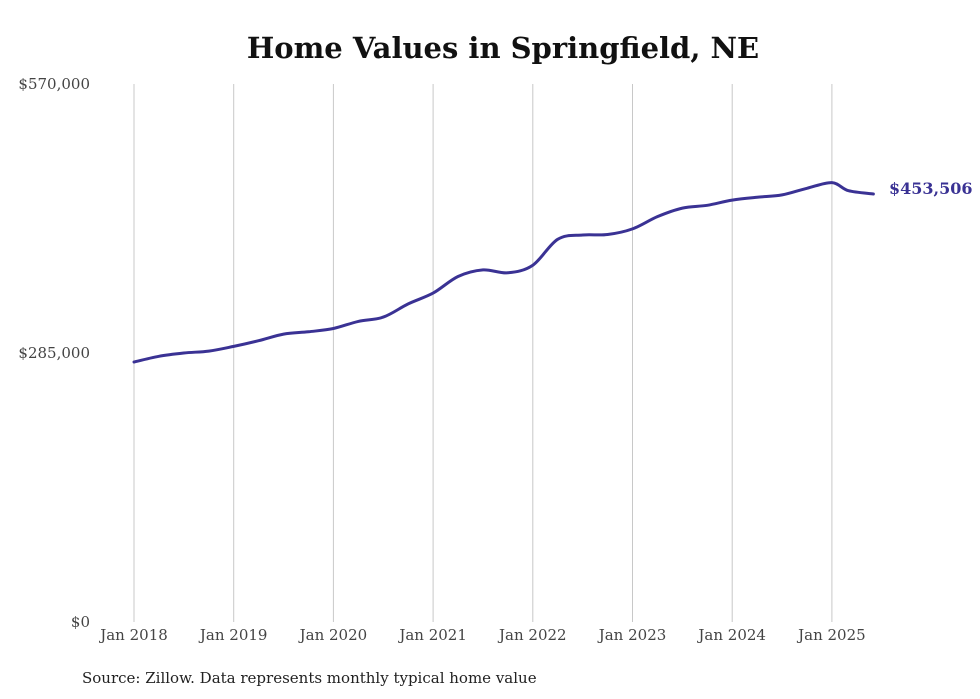  What do you see at coordinates (731, 635) in the screenshot?
I see `x-tick-label: Jan 2024` at bounding box center [731, 635].